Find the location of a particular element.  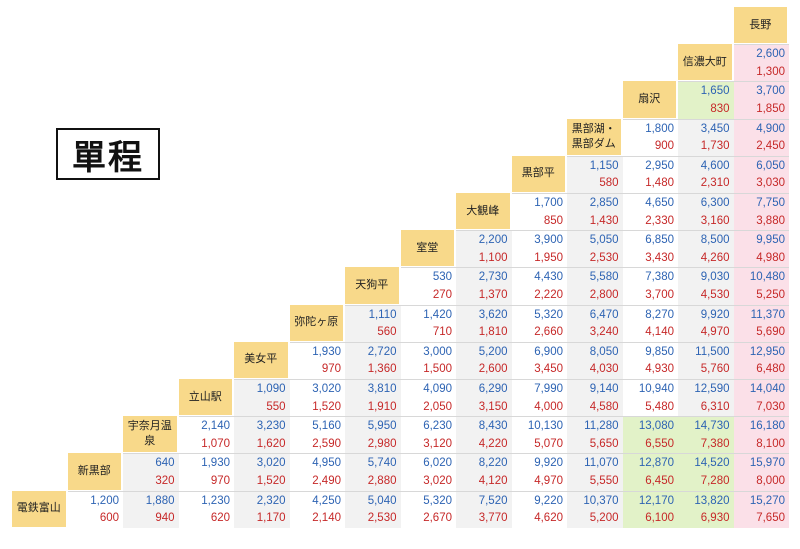

fare-cell-lower: 850 is located at coordinates (553, 220).